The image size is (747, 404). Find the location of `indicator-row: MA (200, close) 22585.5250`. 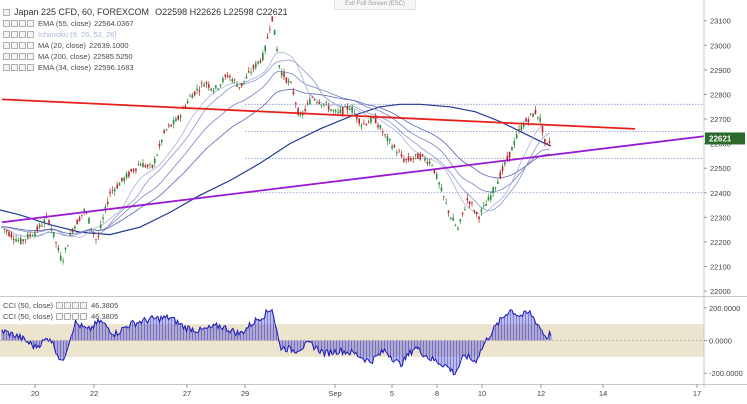

indicator-row: MA (200, close) 22585.5250 is located at coordinates (145, 56).